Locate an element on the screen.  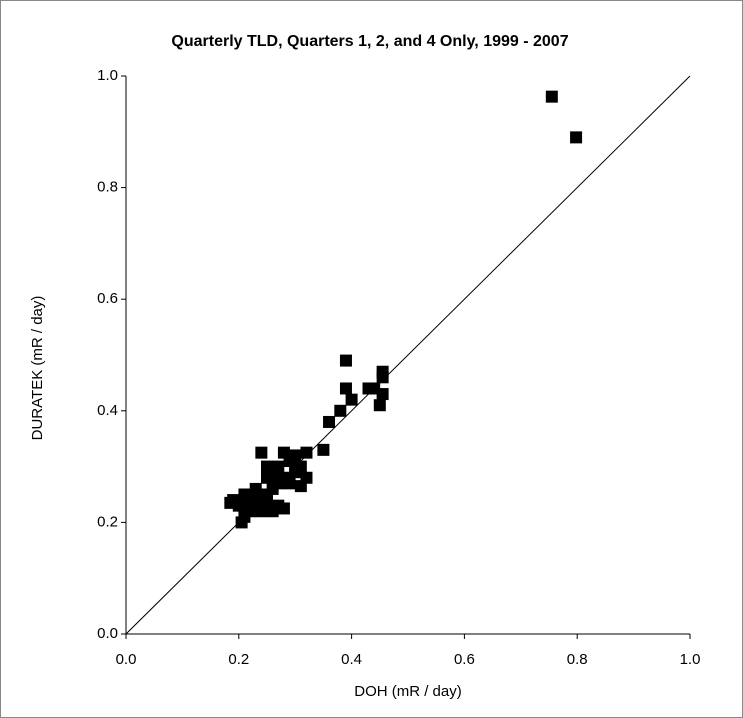
y-tick-label: 1.0 is located at coordinates (107, 75).